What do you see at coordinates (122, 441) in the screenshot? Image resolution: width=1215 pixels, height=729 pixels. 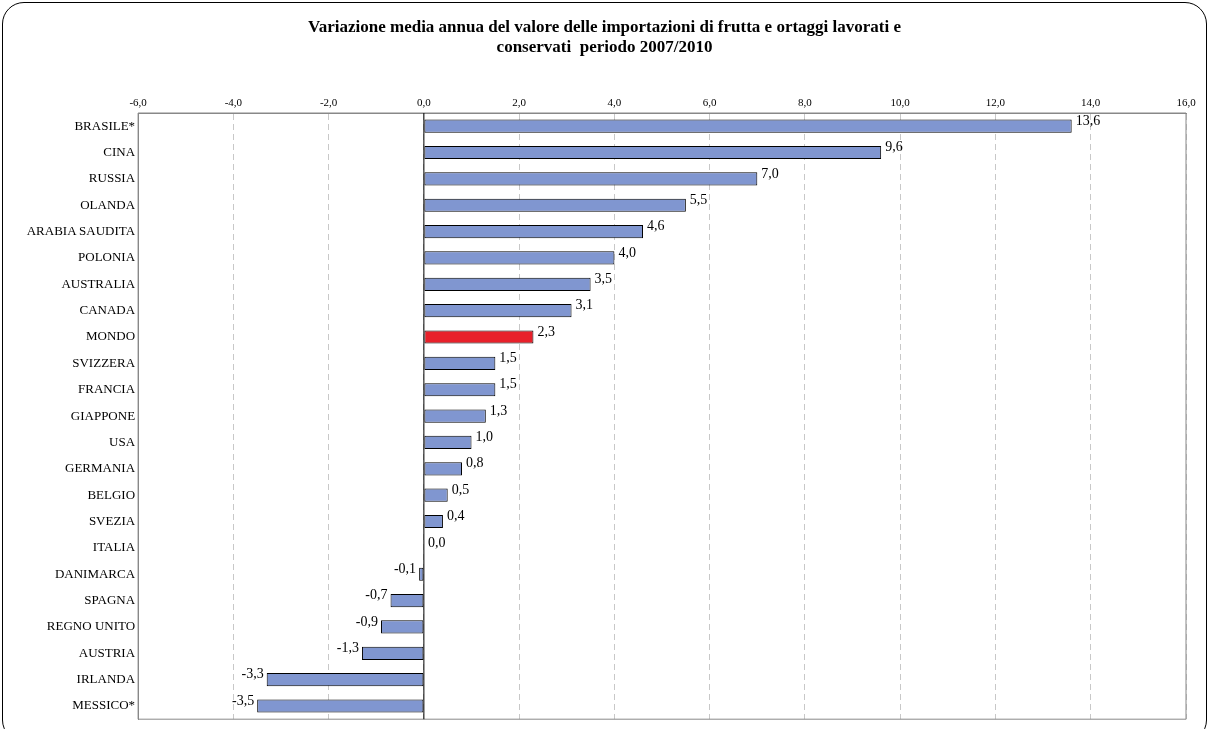 I see `y-tick-label: USA` at bounding box center [122, 441].